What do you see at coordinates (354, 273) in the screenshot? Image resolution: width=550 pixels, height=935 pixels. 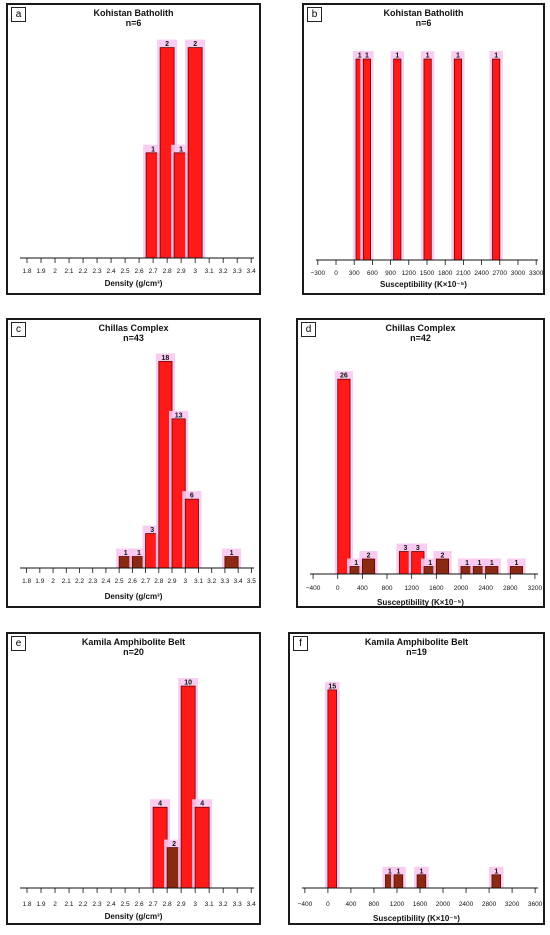 I see `x-tick-label-2: 300` at bounding box center [354, 273].